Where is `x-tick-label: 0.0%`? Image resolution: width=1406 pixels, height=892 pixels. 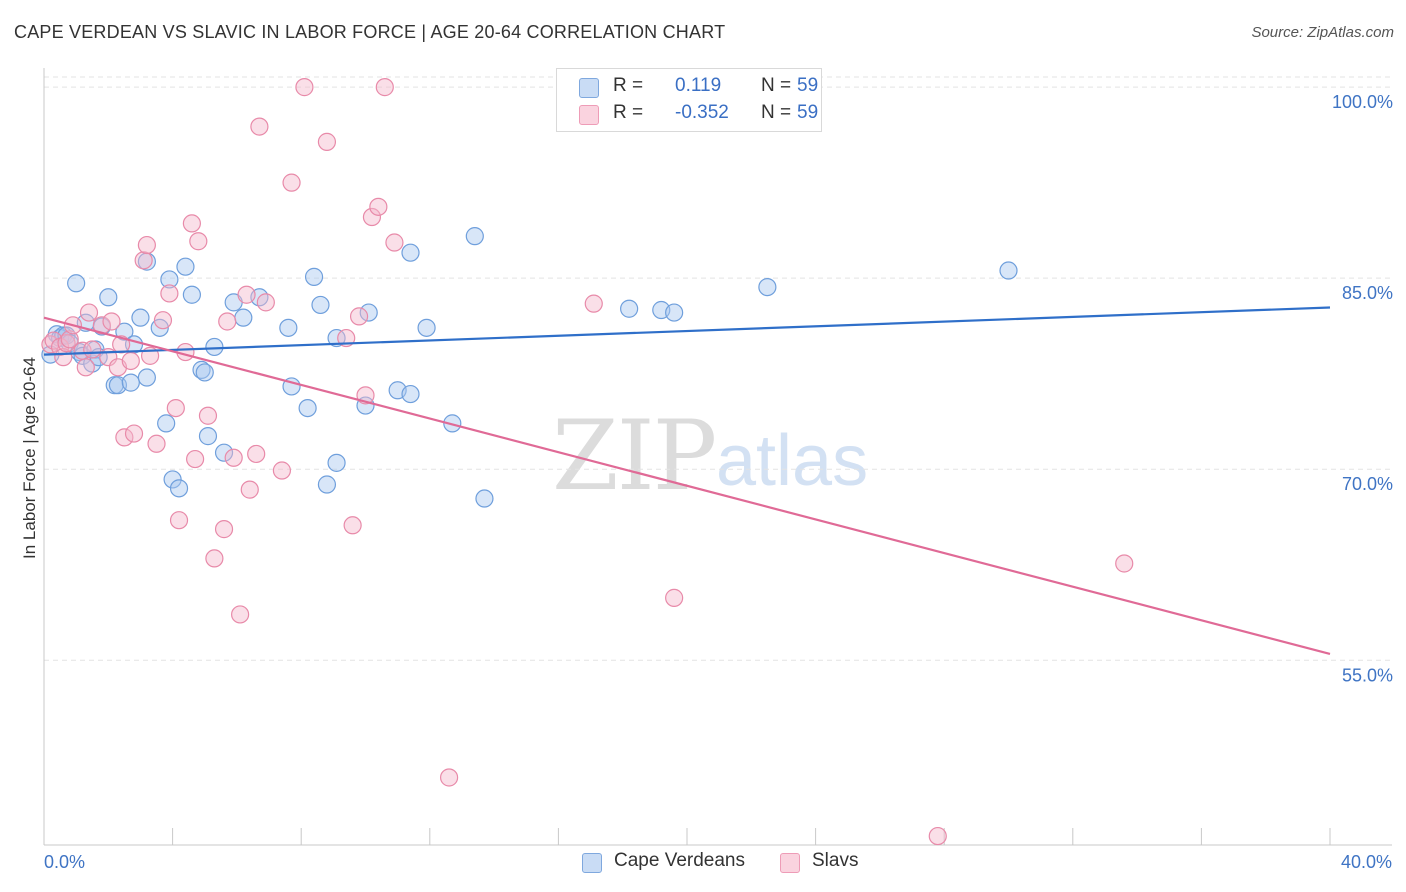
x-tick-label: 0.0% is located at coordinates (64, 862).